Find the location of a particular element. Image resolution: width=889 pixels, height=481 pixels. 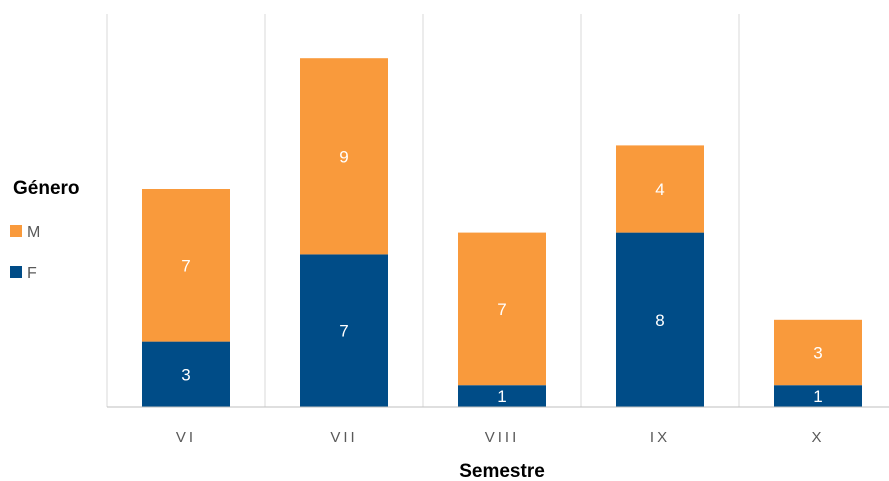

data-label-f-vi: 3 is located at coordinates (185, 374).